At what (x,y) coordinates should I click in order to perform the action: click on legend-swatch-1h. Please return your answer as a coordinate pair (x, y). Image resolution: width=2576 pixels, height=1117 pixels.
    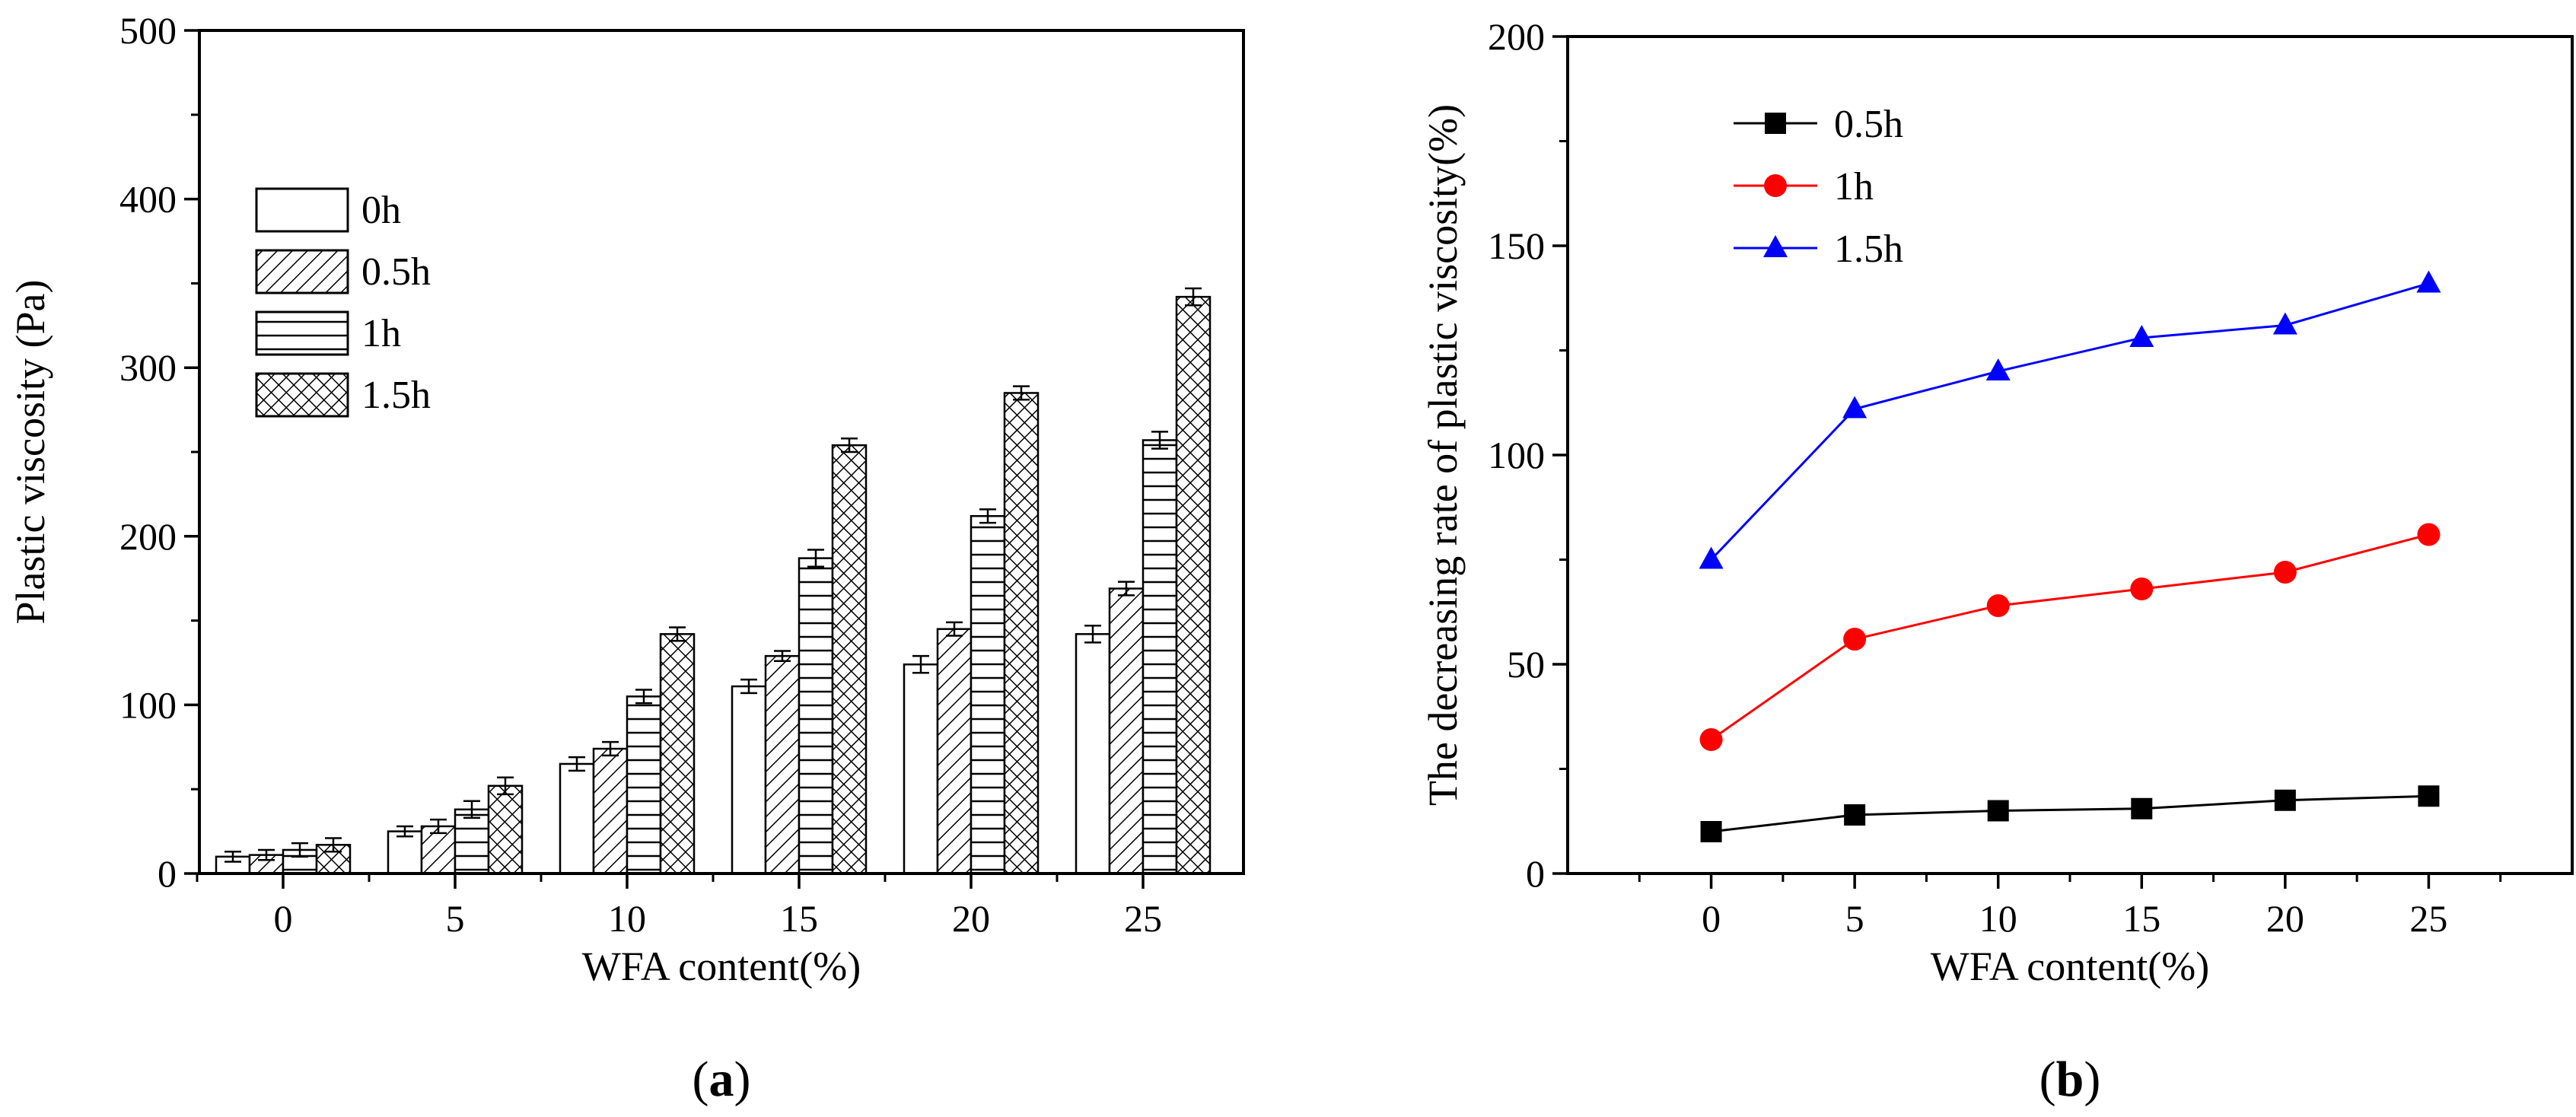
    Looking at the image, I should click on (302, 333).